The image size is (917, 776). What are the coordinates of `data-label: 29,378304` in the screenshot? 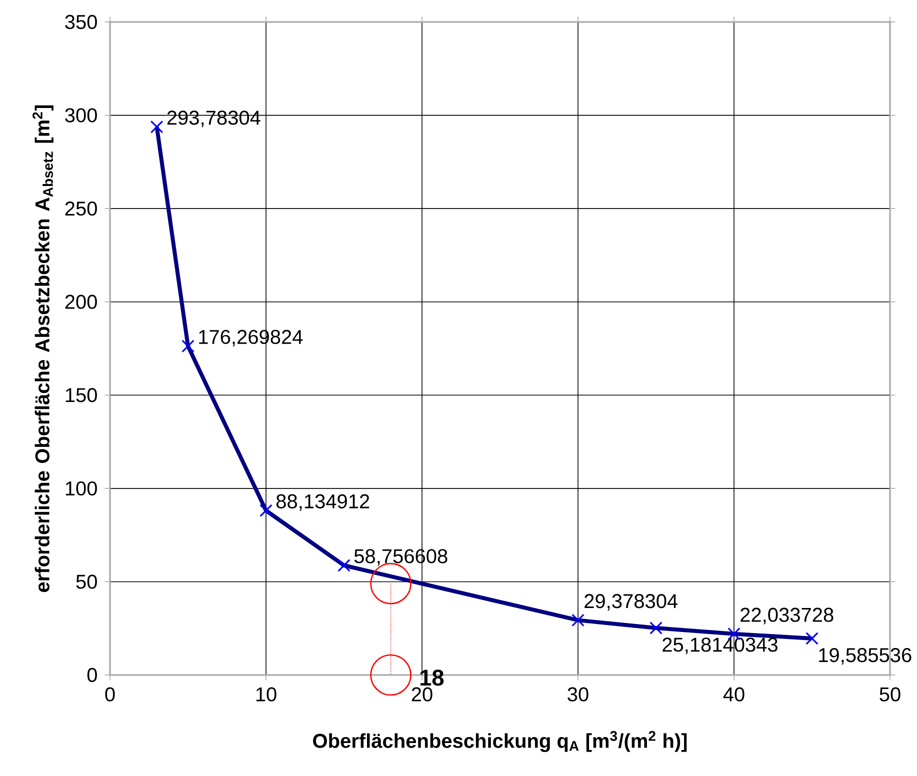 It's located at (631, 602).